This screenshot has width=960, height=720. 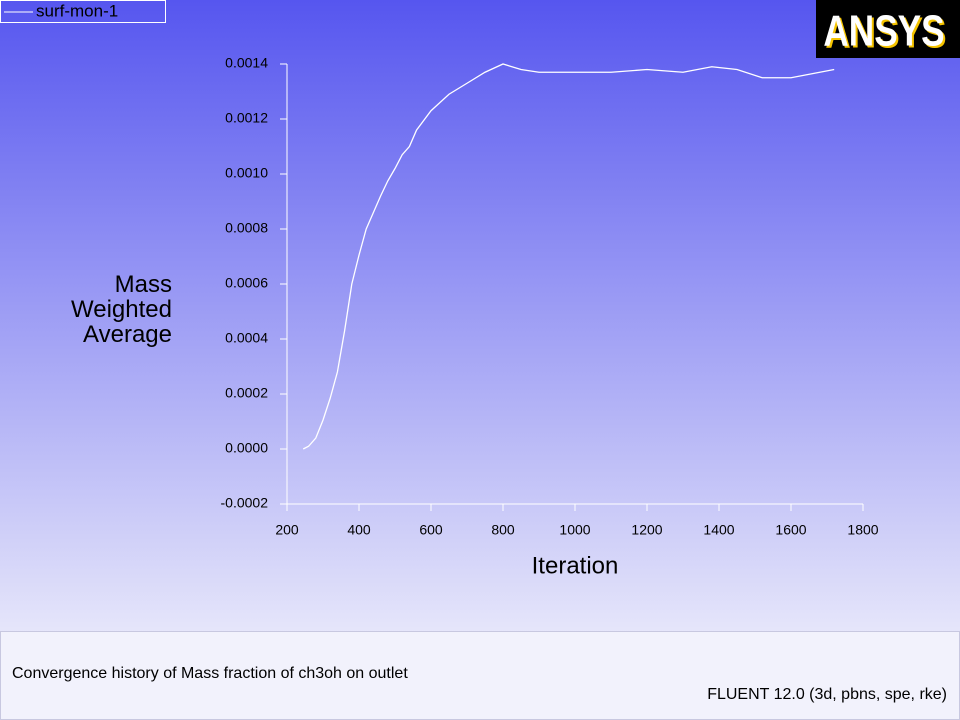 I want to click on x-axis-label: Iteration, so click(x=575, y=565).